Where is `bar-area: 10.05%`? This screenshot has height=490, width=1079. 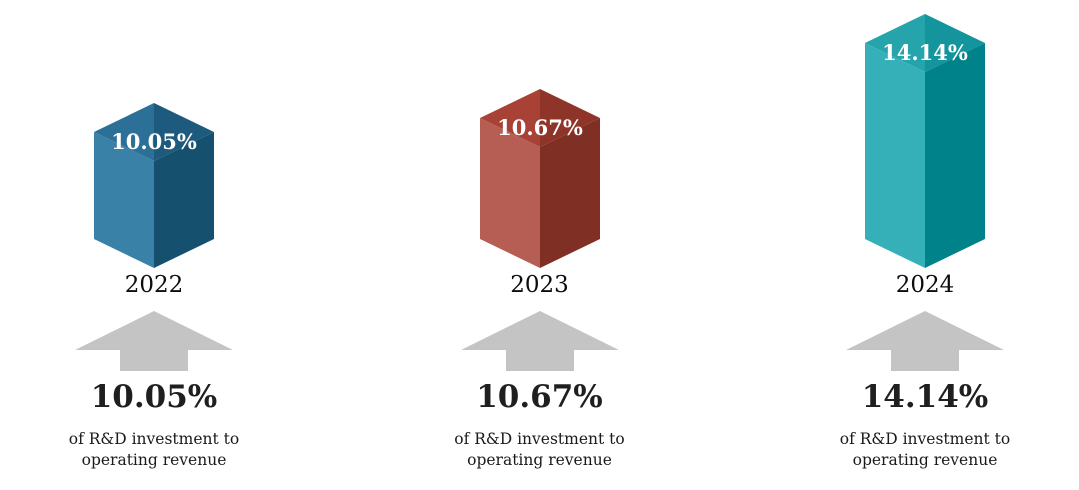 bar-area: 10.05% is located at coordinates (154, 134).